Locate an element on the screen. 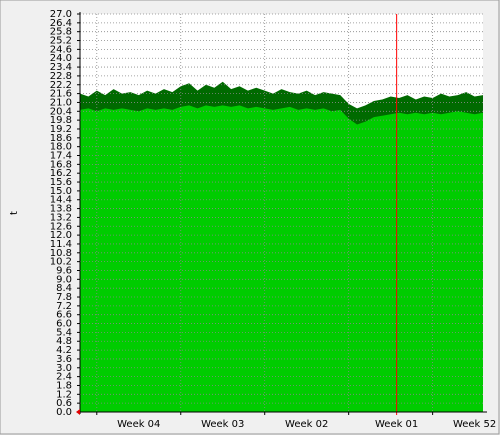  x-tick-label: Week 01 is located at coordinates (396, 424).